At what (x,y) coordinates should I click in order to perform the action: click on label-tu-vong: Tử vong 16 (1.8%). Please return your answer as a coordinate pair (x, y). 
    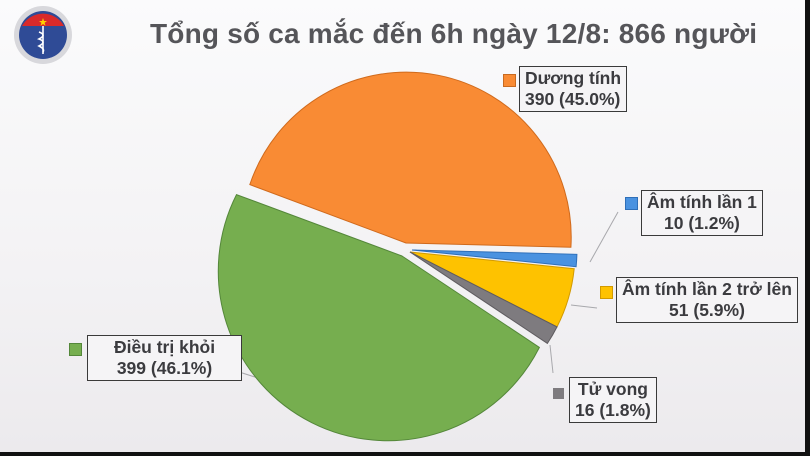
    Looking at the image, I should click on (613, 400).